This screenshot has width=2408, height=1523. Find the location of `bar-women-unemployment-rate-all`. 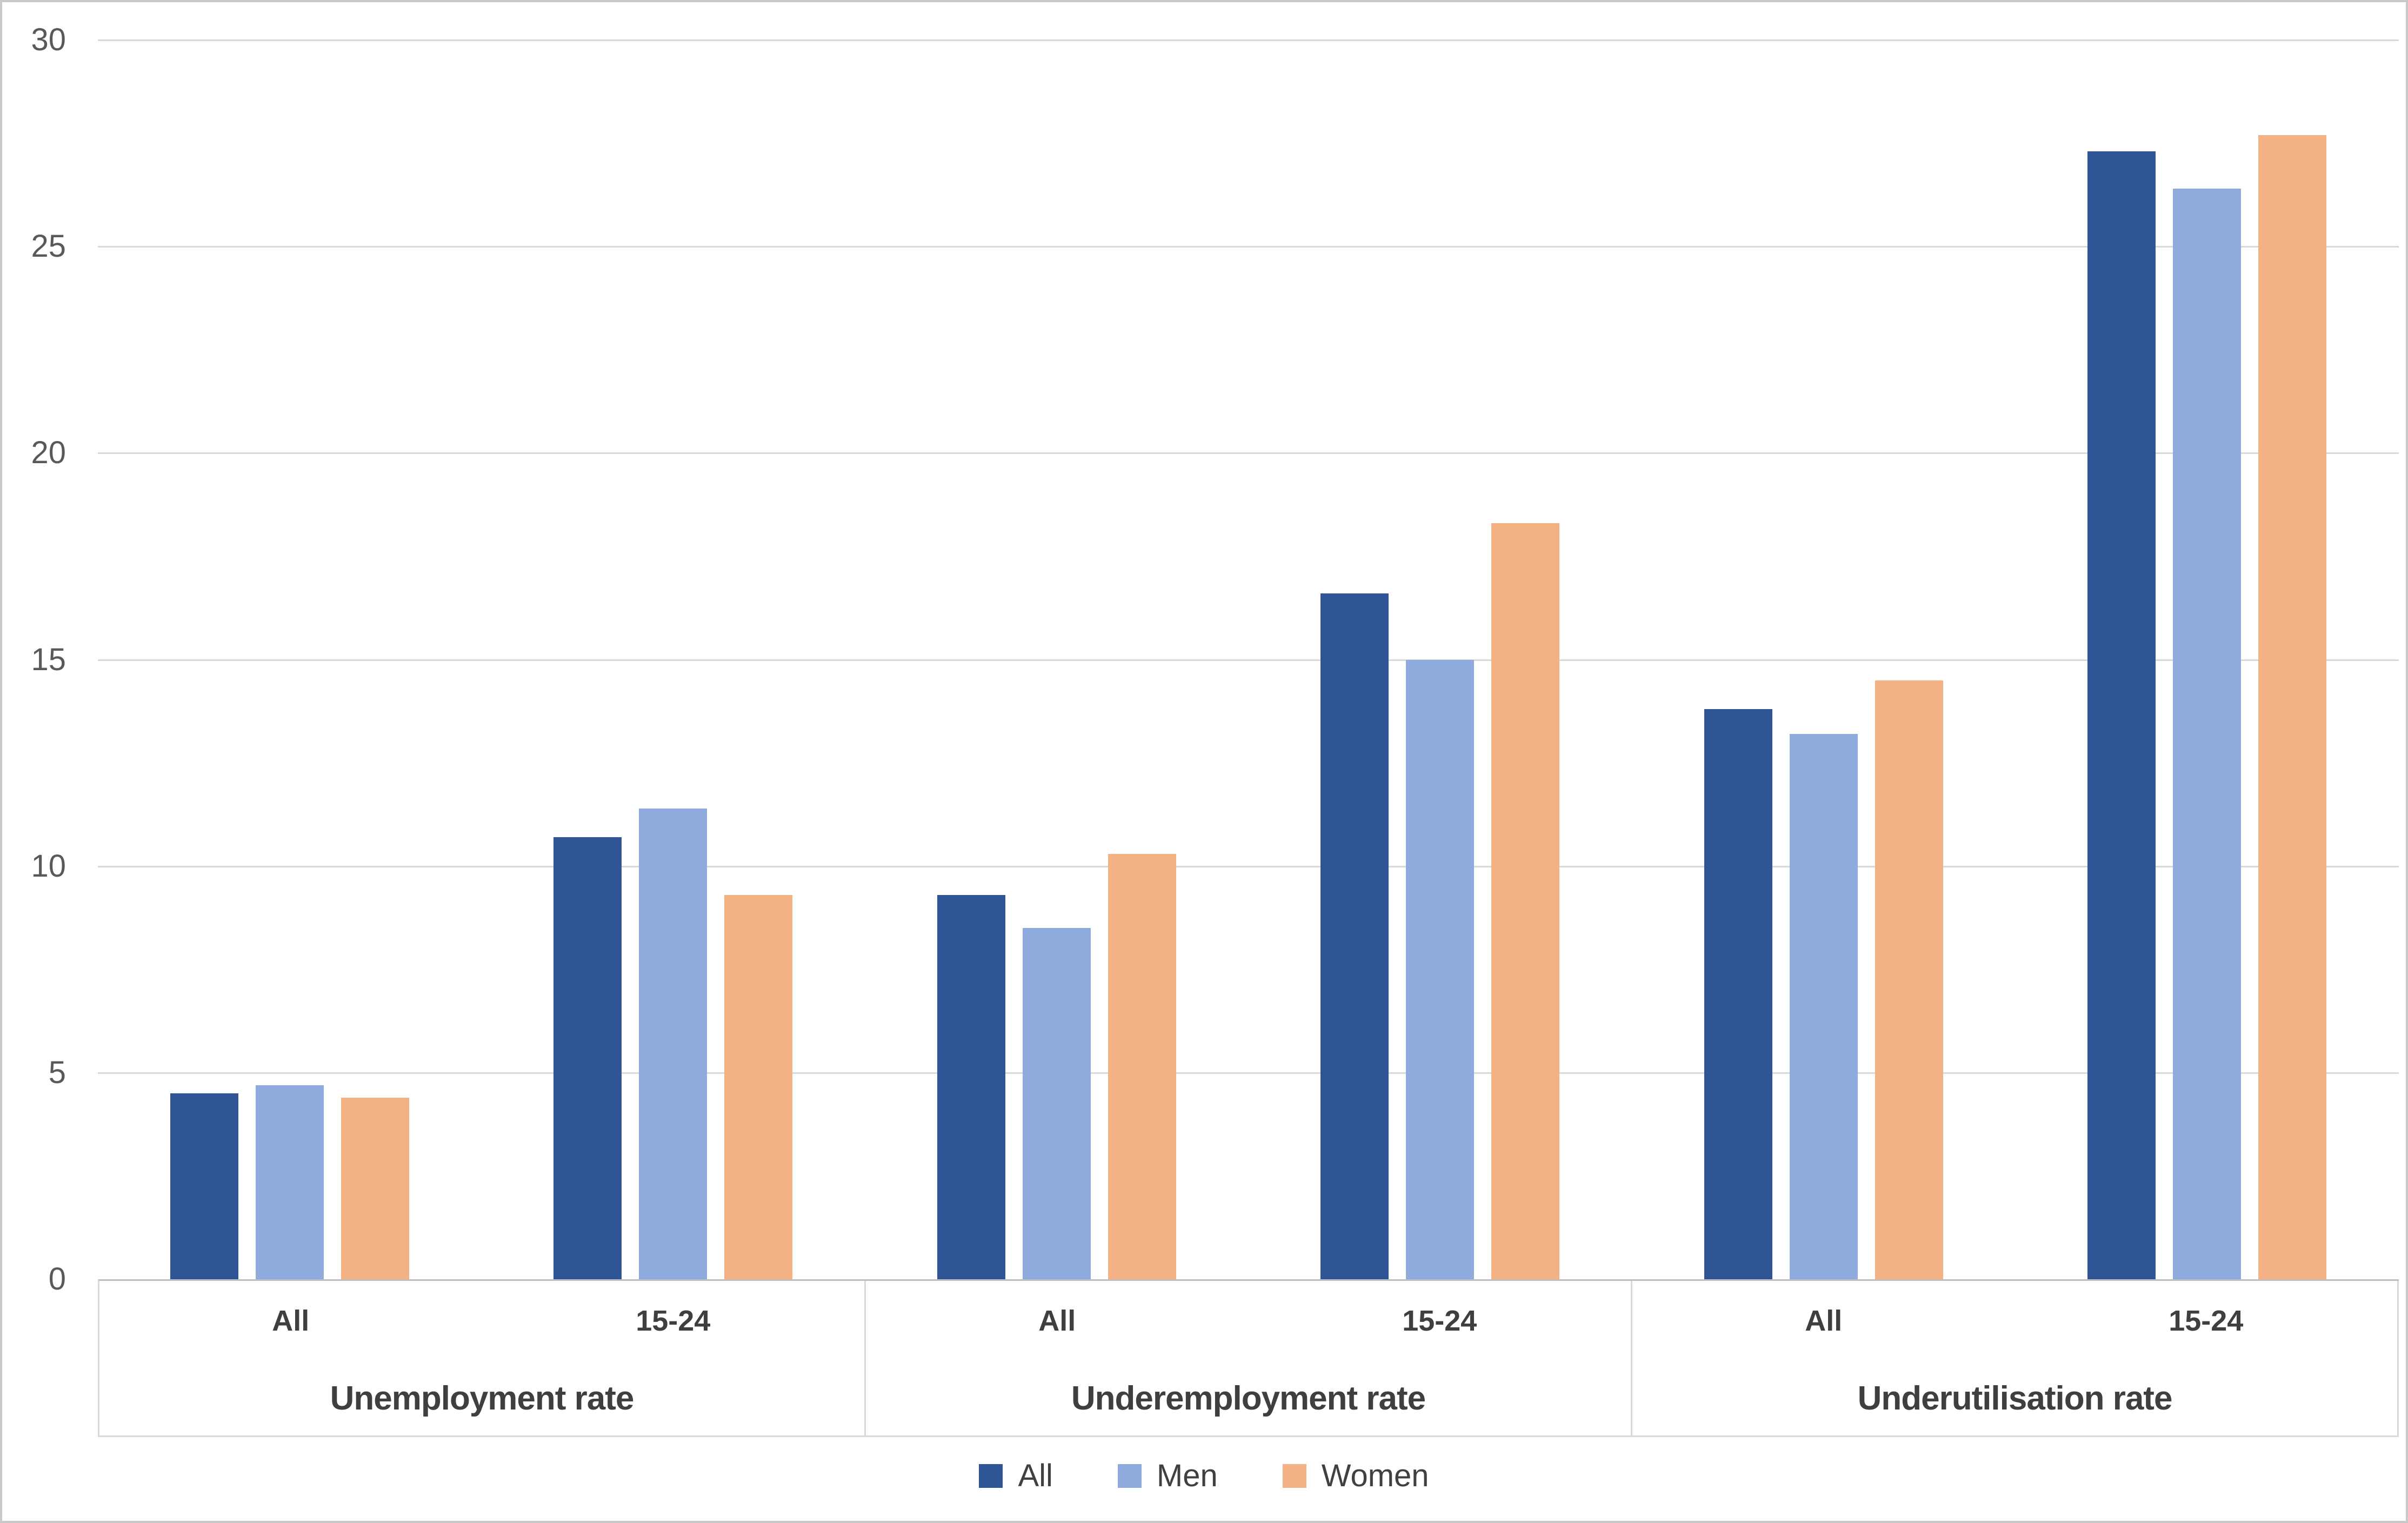

bar-women-unemployment-rate-all is located at coordinates (375, 1188).